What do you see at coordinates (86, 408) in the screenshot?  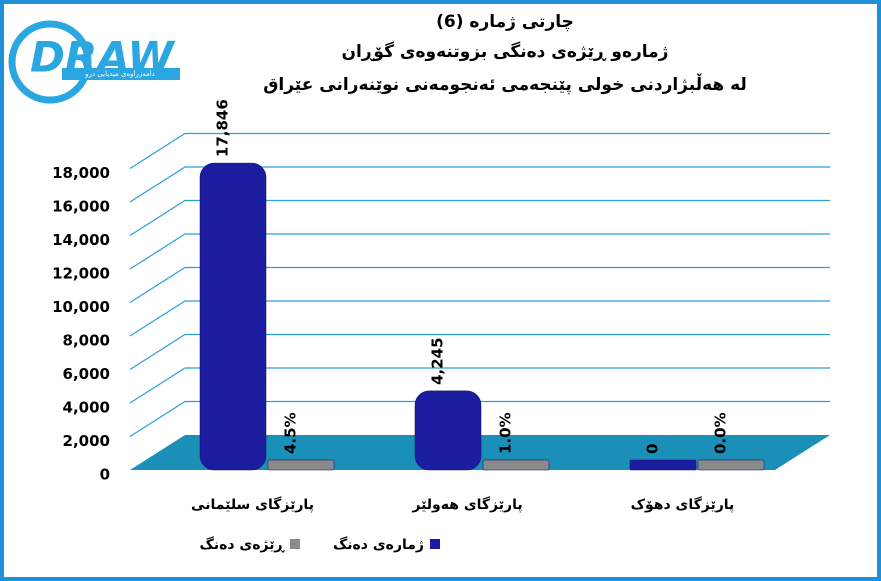 I see `y-tick-label: 4,000` at bounding box center [86, 408].